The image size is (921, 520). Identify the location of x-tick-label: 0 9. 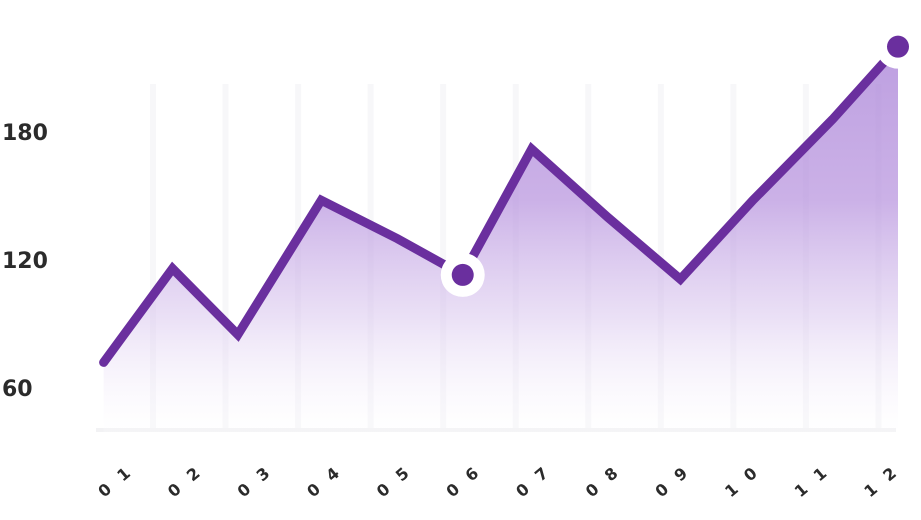
(672, 481).